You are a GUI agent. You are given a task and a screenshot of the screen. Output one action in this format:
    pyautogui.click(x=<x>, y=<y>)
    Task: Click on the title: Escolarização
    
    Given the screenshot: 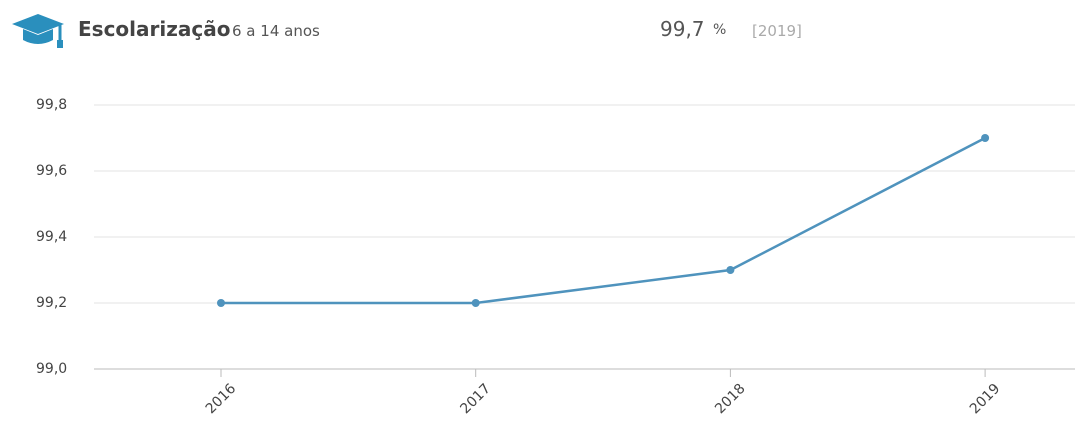 What is the action you would take?
    pyautogui.click(x=154, y=29)
    